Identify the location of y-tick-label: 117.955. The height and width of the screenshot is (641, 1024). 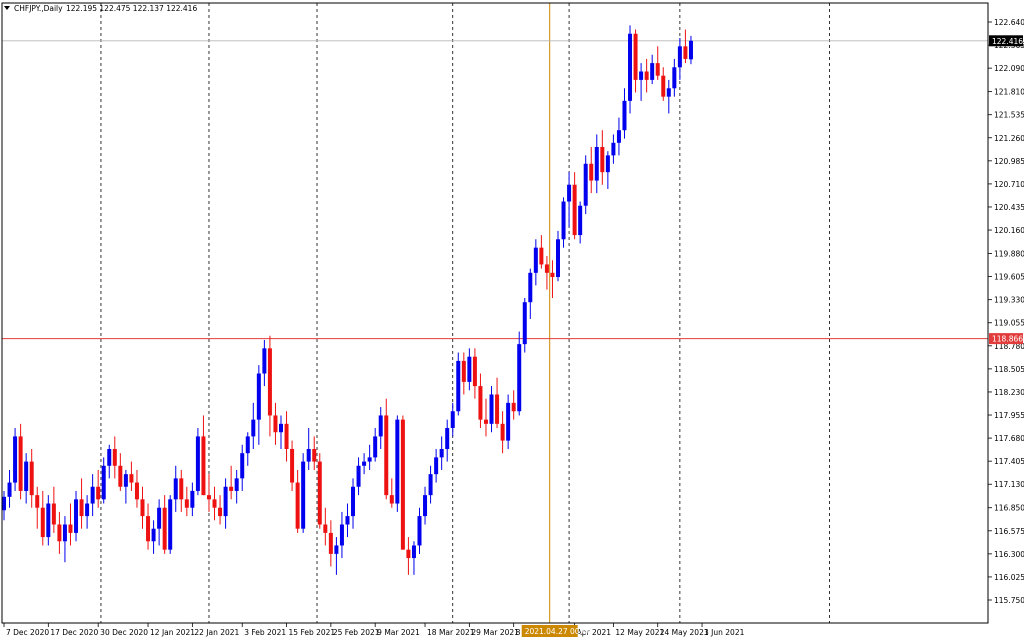
(1009, 415).